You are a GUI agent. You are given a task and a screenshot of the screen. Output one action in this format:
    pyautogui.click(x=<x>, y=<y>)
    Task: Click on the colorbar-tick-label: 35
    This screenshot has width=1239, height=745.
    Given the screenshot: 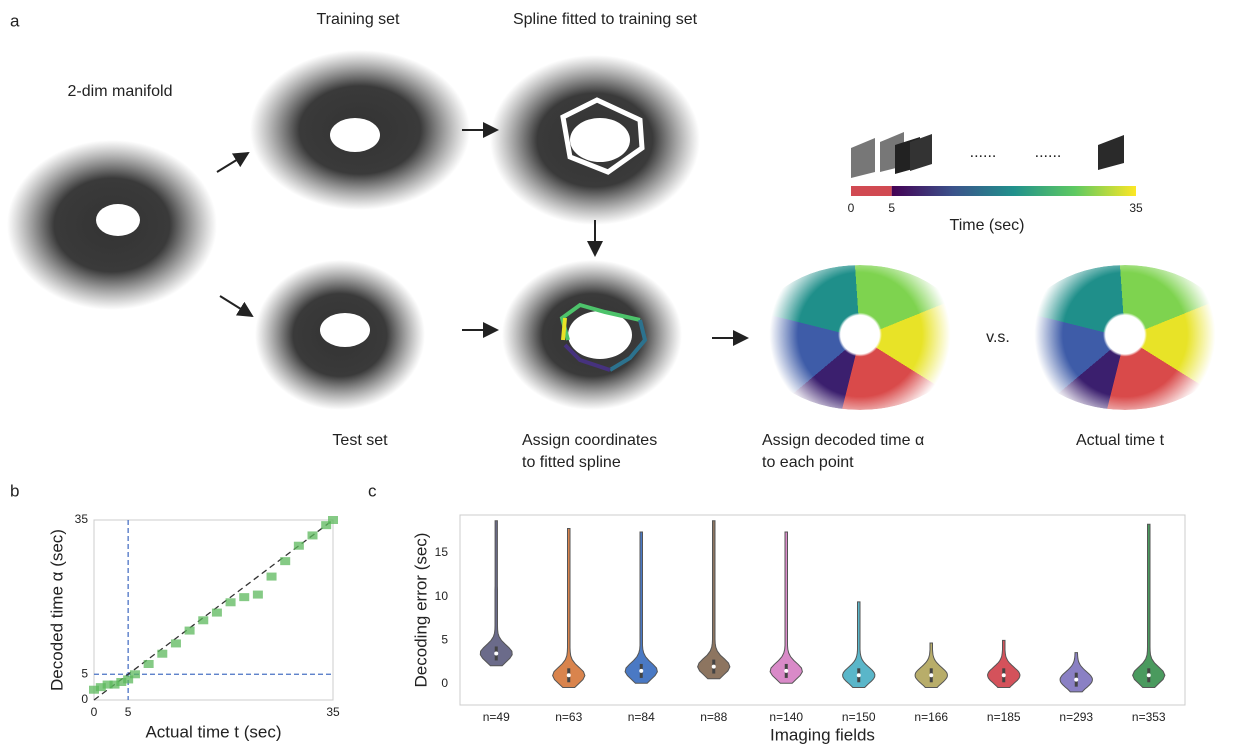 What is the action you would take?
    pyautogui.click(x=1136, y=208)
    